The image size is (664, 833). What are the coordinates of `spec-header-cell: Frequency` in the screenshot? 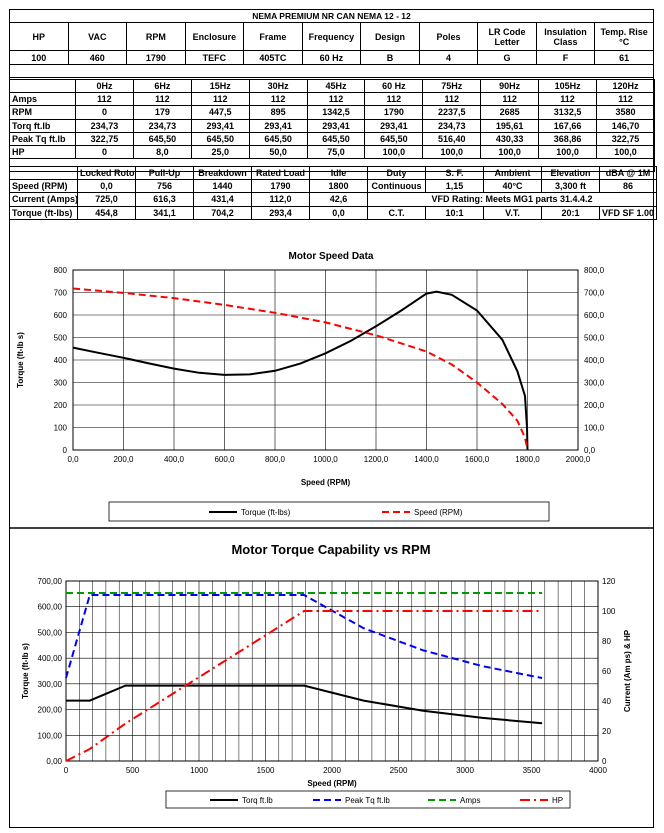 It's located at (331, 36).